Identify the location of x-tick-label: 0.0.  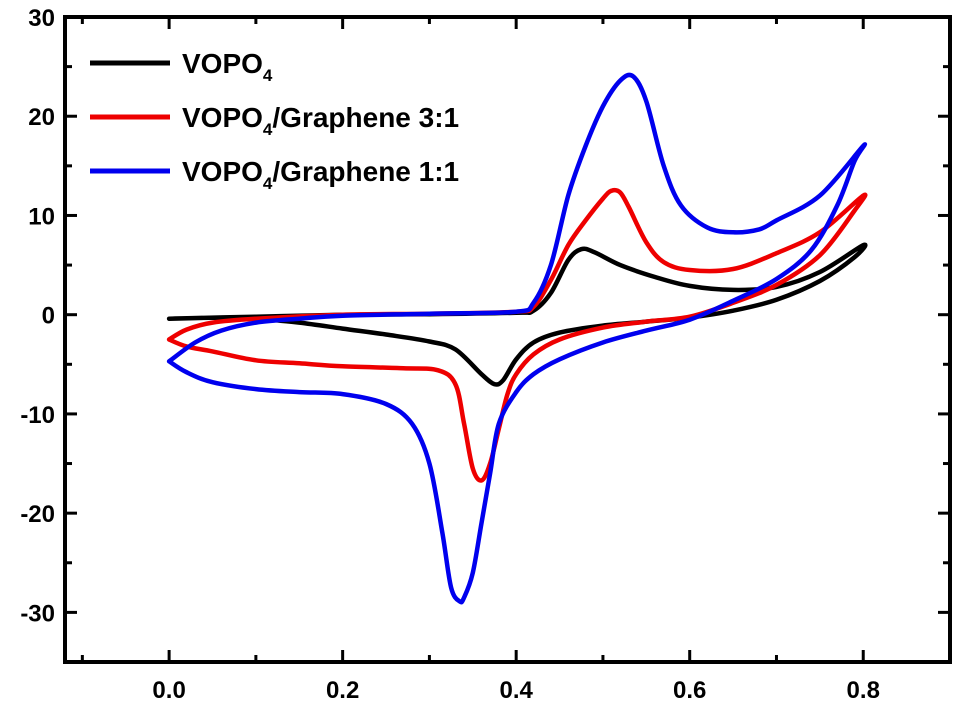
(168, 690).